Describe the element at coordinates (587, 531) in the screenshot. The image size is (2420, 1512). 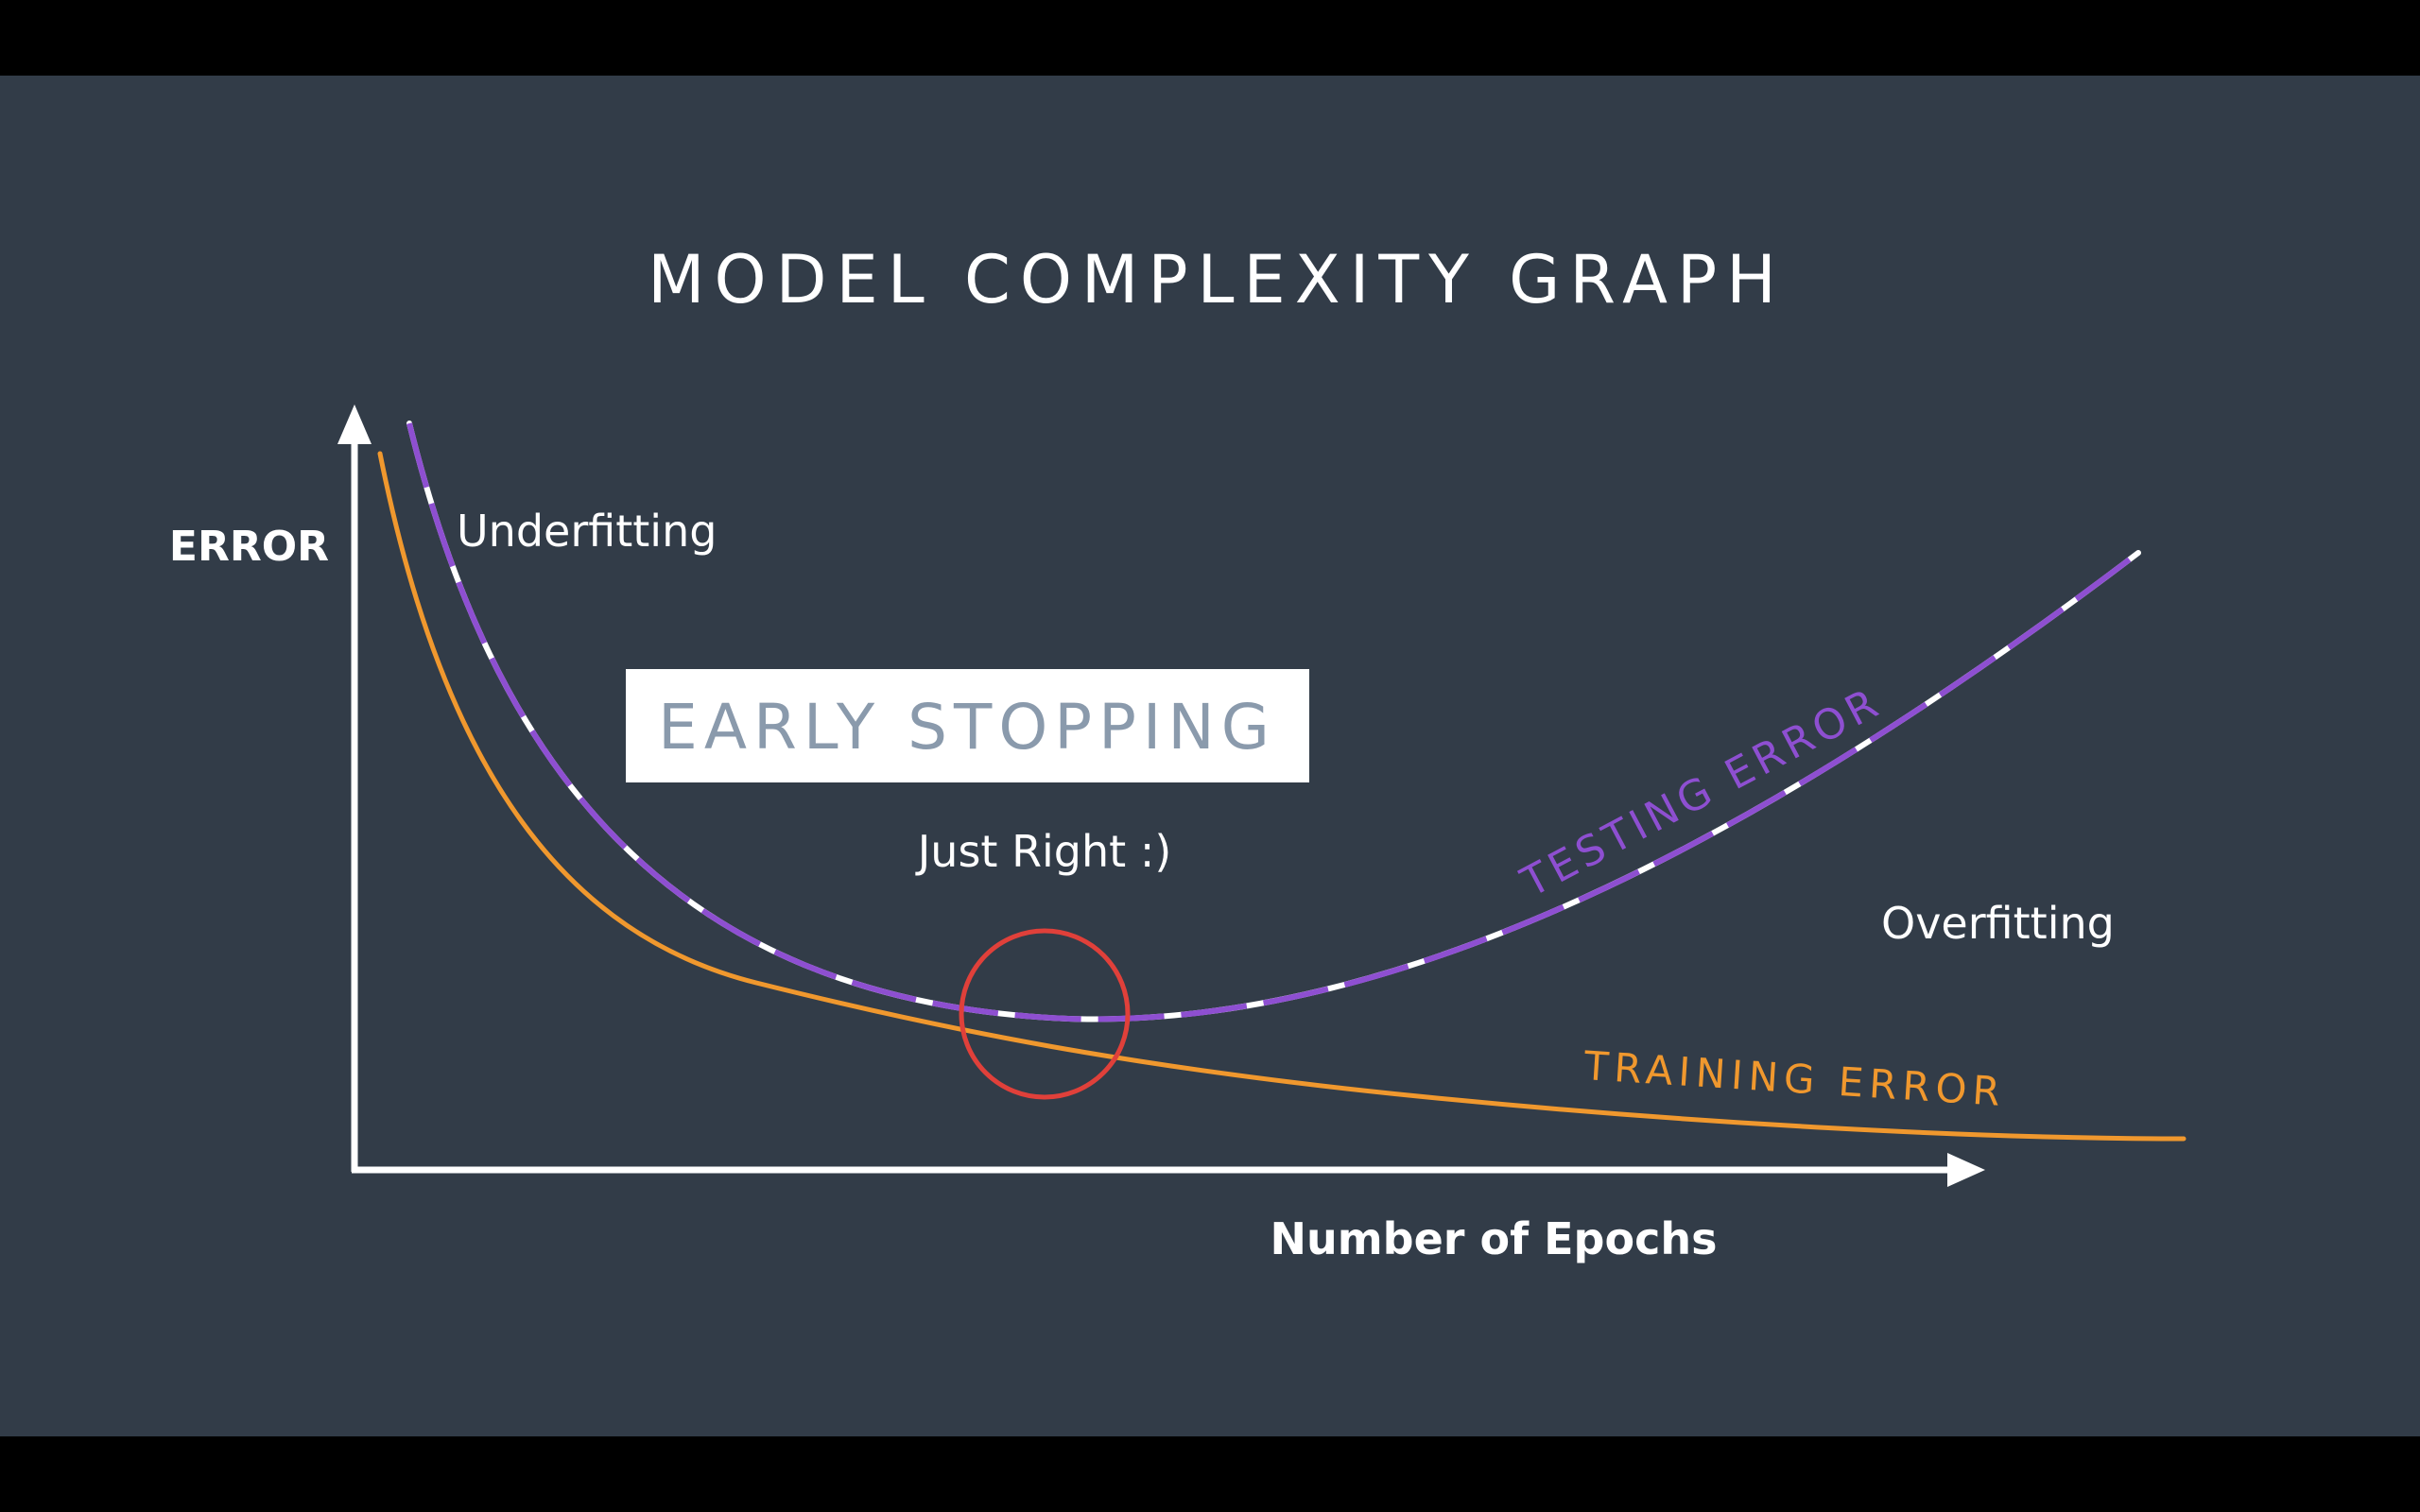
I see `underfitting-label: Underfitting` at that location.